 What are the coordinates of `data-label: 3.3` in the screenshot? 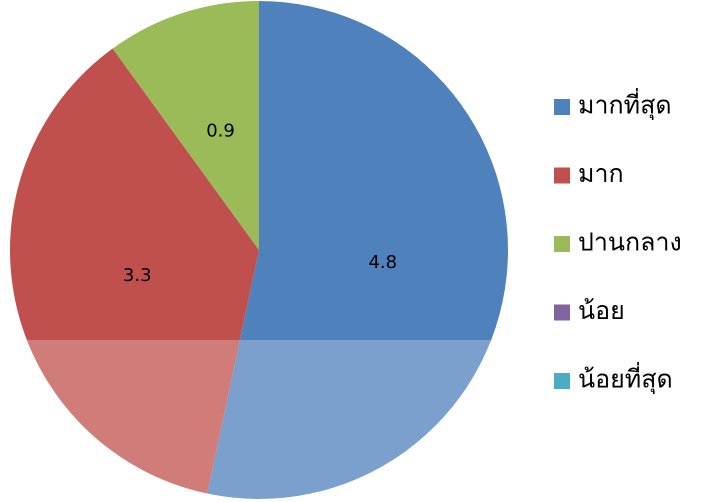 It's located at (137, 275).